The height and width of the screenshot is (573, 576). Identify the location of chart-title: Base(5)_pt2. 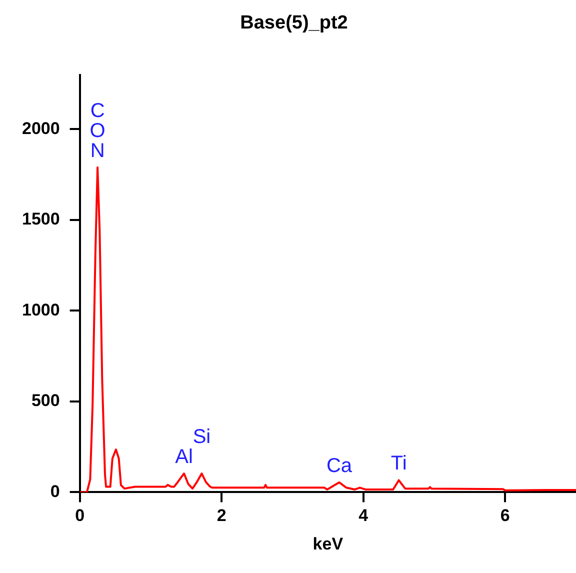
(294, 23).